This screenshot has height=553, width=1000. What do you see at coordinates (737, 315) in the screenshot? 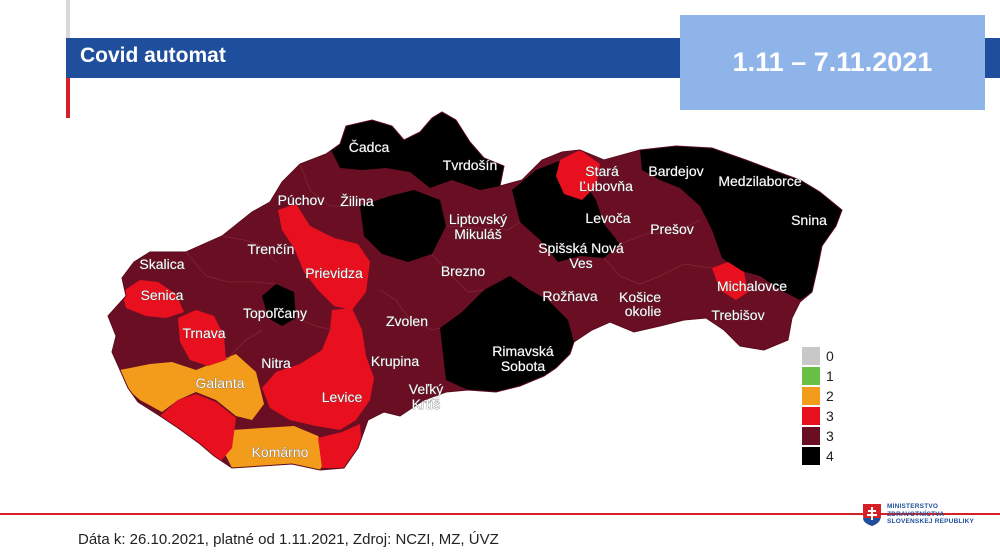
I see `district-label: Trebišov` at bounding box center [737, 315].